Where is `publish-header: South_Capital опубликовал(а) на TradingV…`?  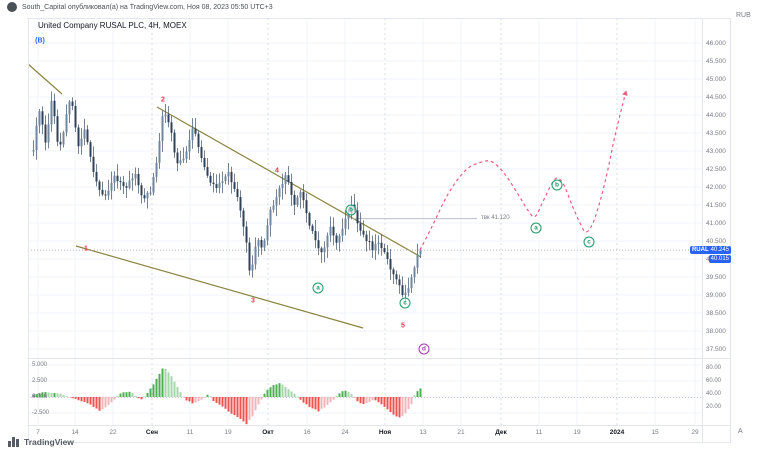
publish-header: South_Capital опубликовал(а) на TradingV… is located at coordinates (140, 7).